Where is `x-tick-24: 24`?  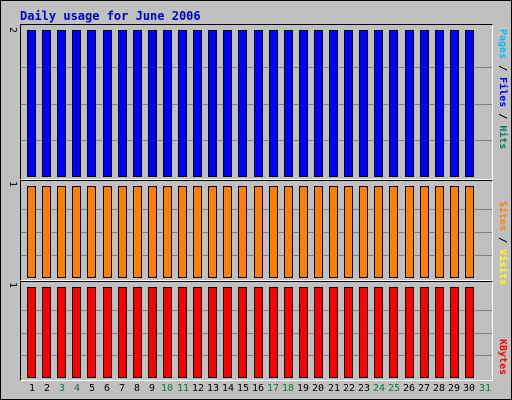
x-tick-24: 24 is located at coordinates (379, 388).